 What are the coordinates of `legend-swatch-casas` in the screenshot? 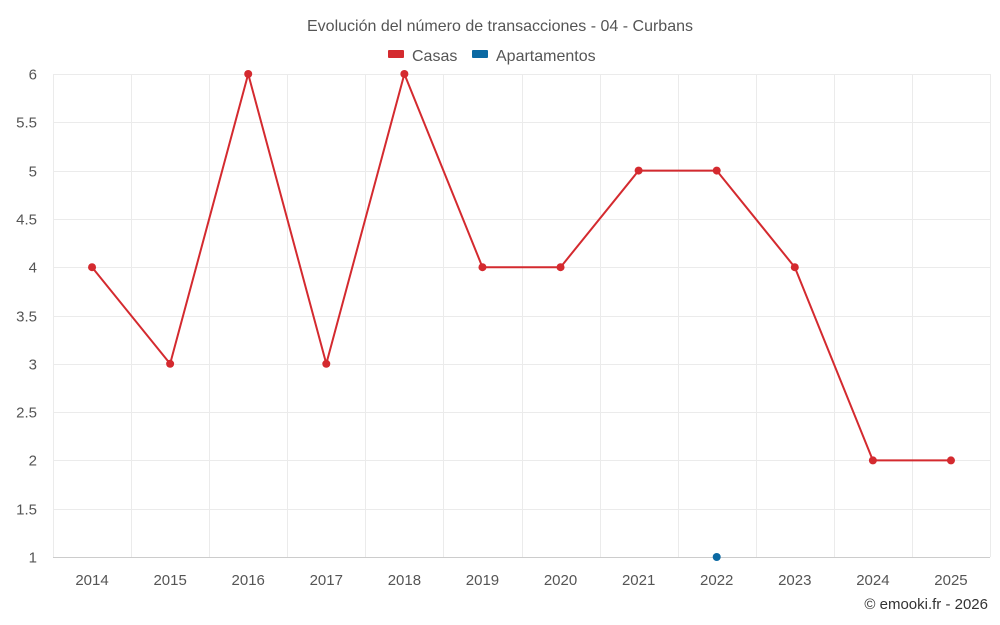 It's located at (396, 54).